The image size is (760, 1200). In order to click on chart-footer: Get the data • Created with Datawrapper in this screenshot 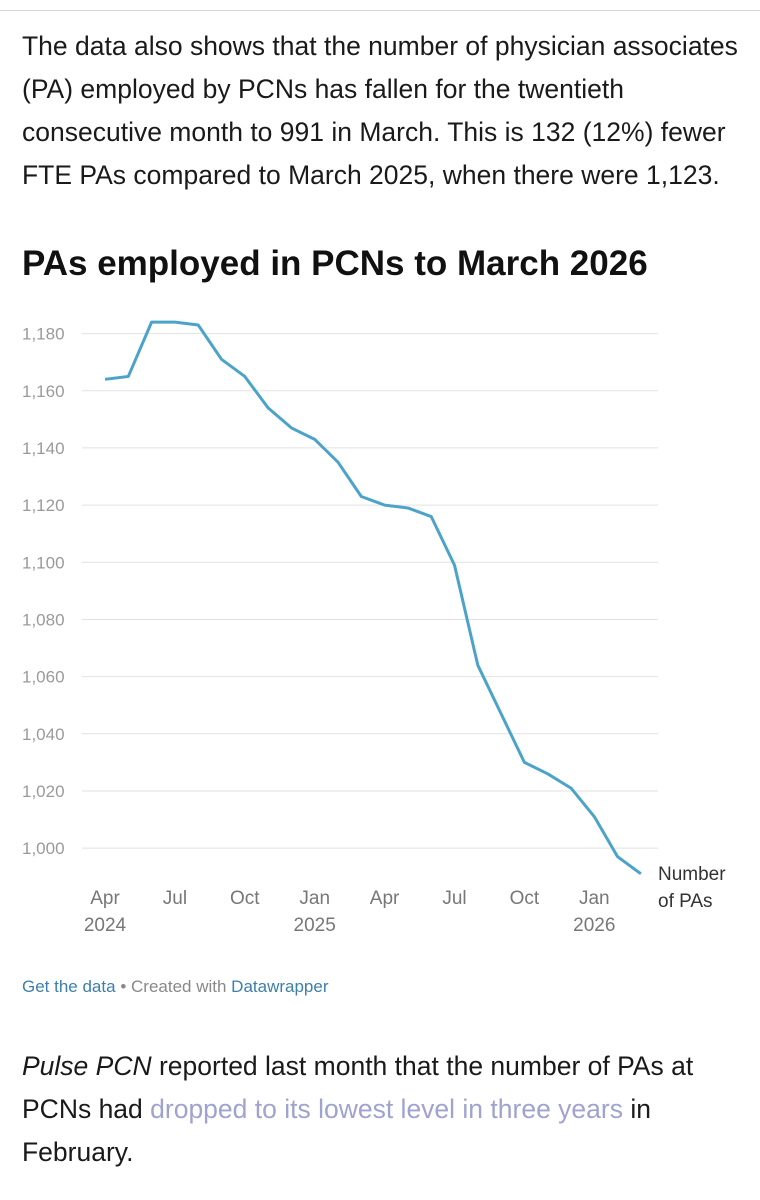, I will do `click(175, 987)`.